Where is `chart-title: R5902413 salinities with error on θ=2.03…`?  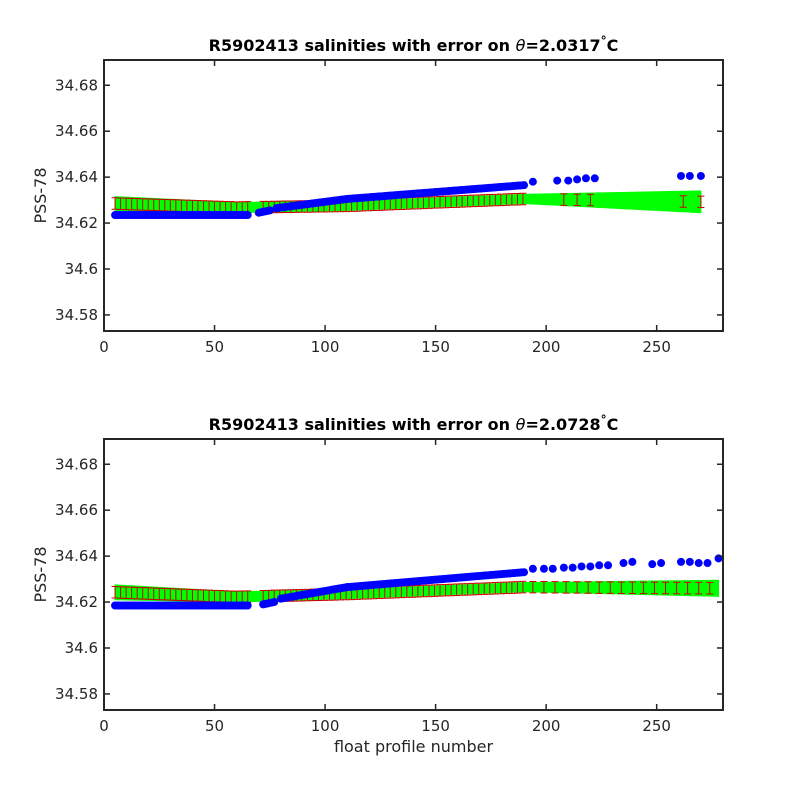 chart-title: R5902413 salinities with error on θ=2.03… is located at coordinates (414, 44).